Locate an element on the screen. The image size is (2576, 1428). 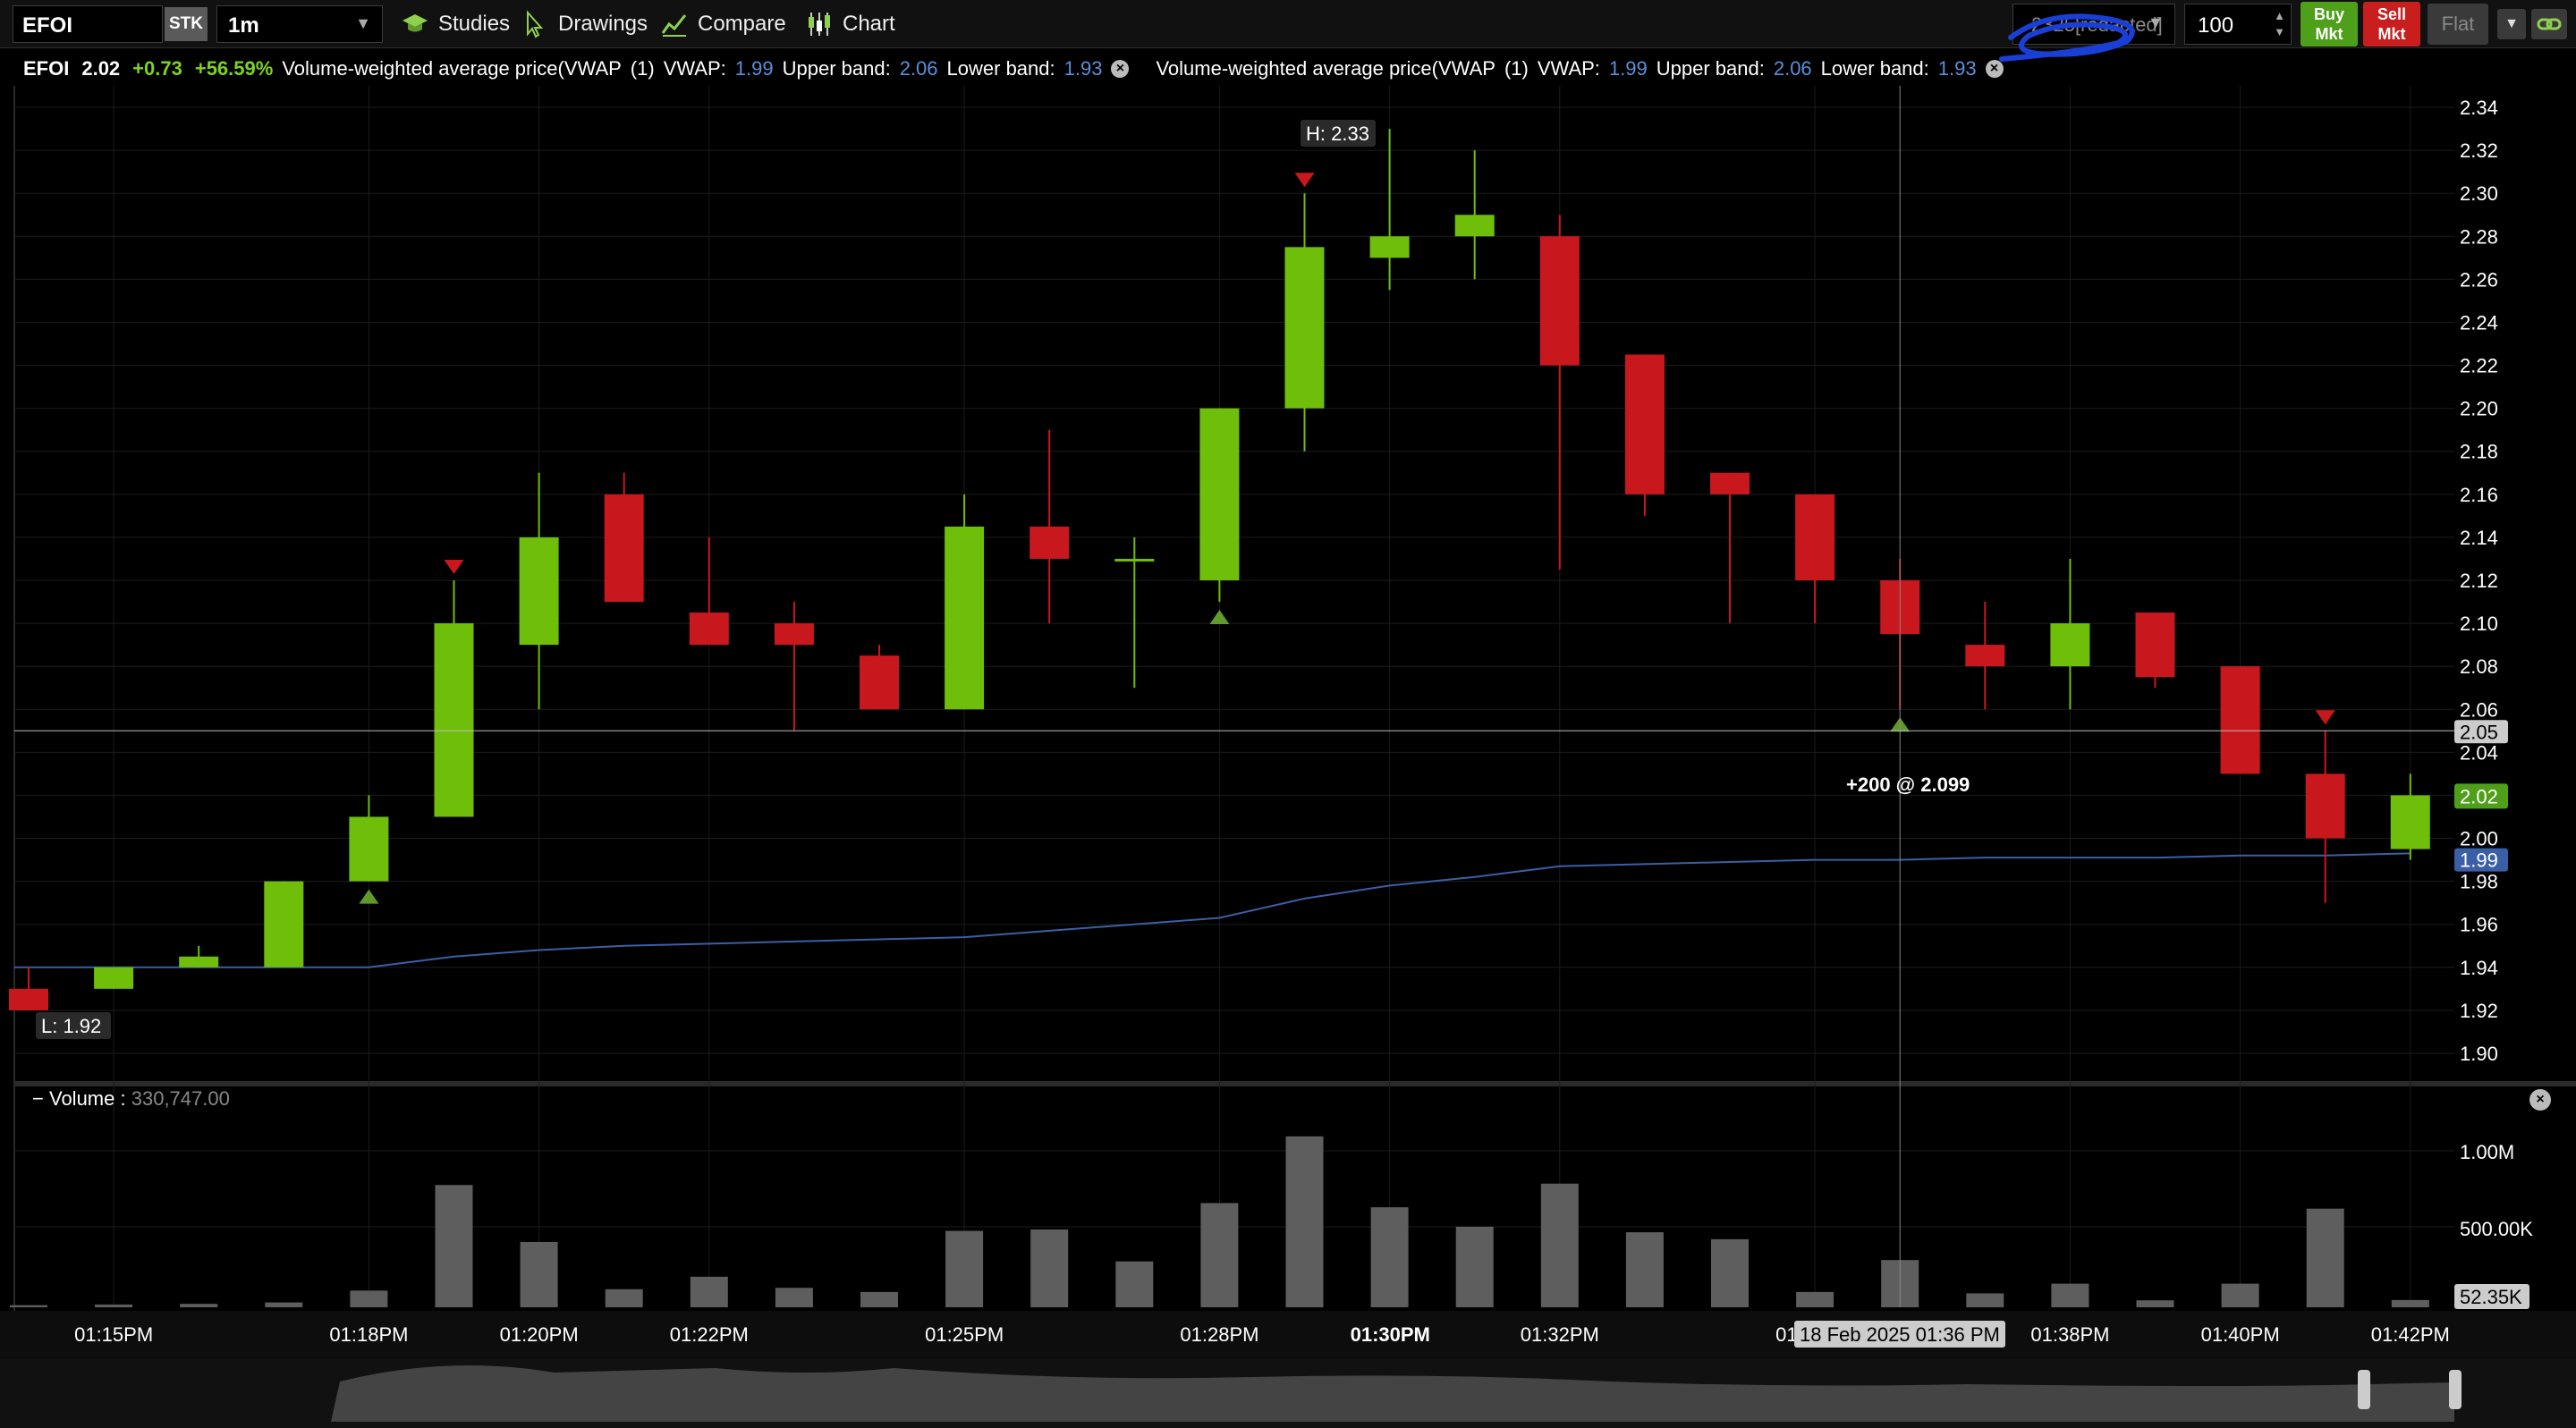
lower-band-value: 1.93 is located at coordinates (1957, 68).